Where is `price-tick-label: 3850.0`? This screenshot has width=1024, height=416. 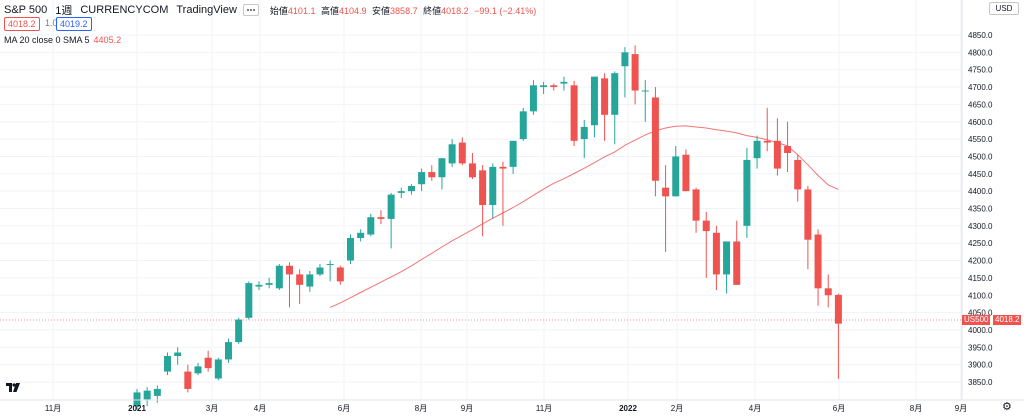
price-tick-label: 3850.0 is located at coordinates (980, 382).